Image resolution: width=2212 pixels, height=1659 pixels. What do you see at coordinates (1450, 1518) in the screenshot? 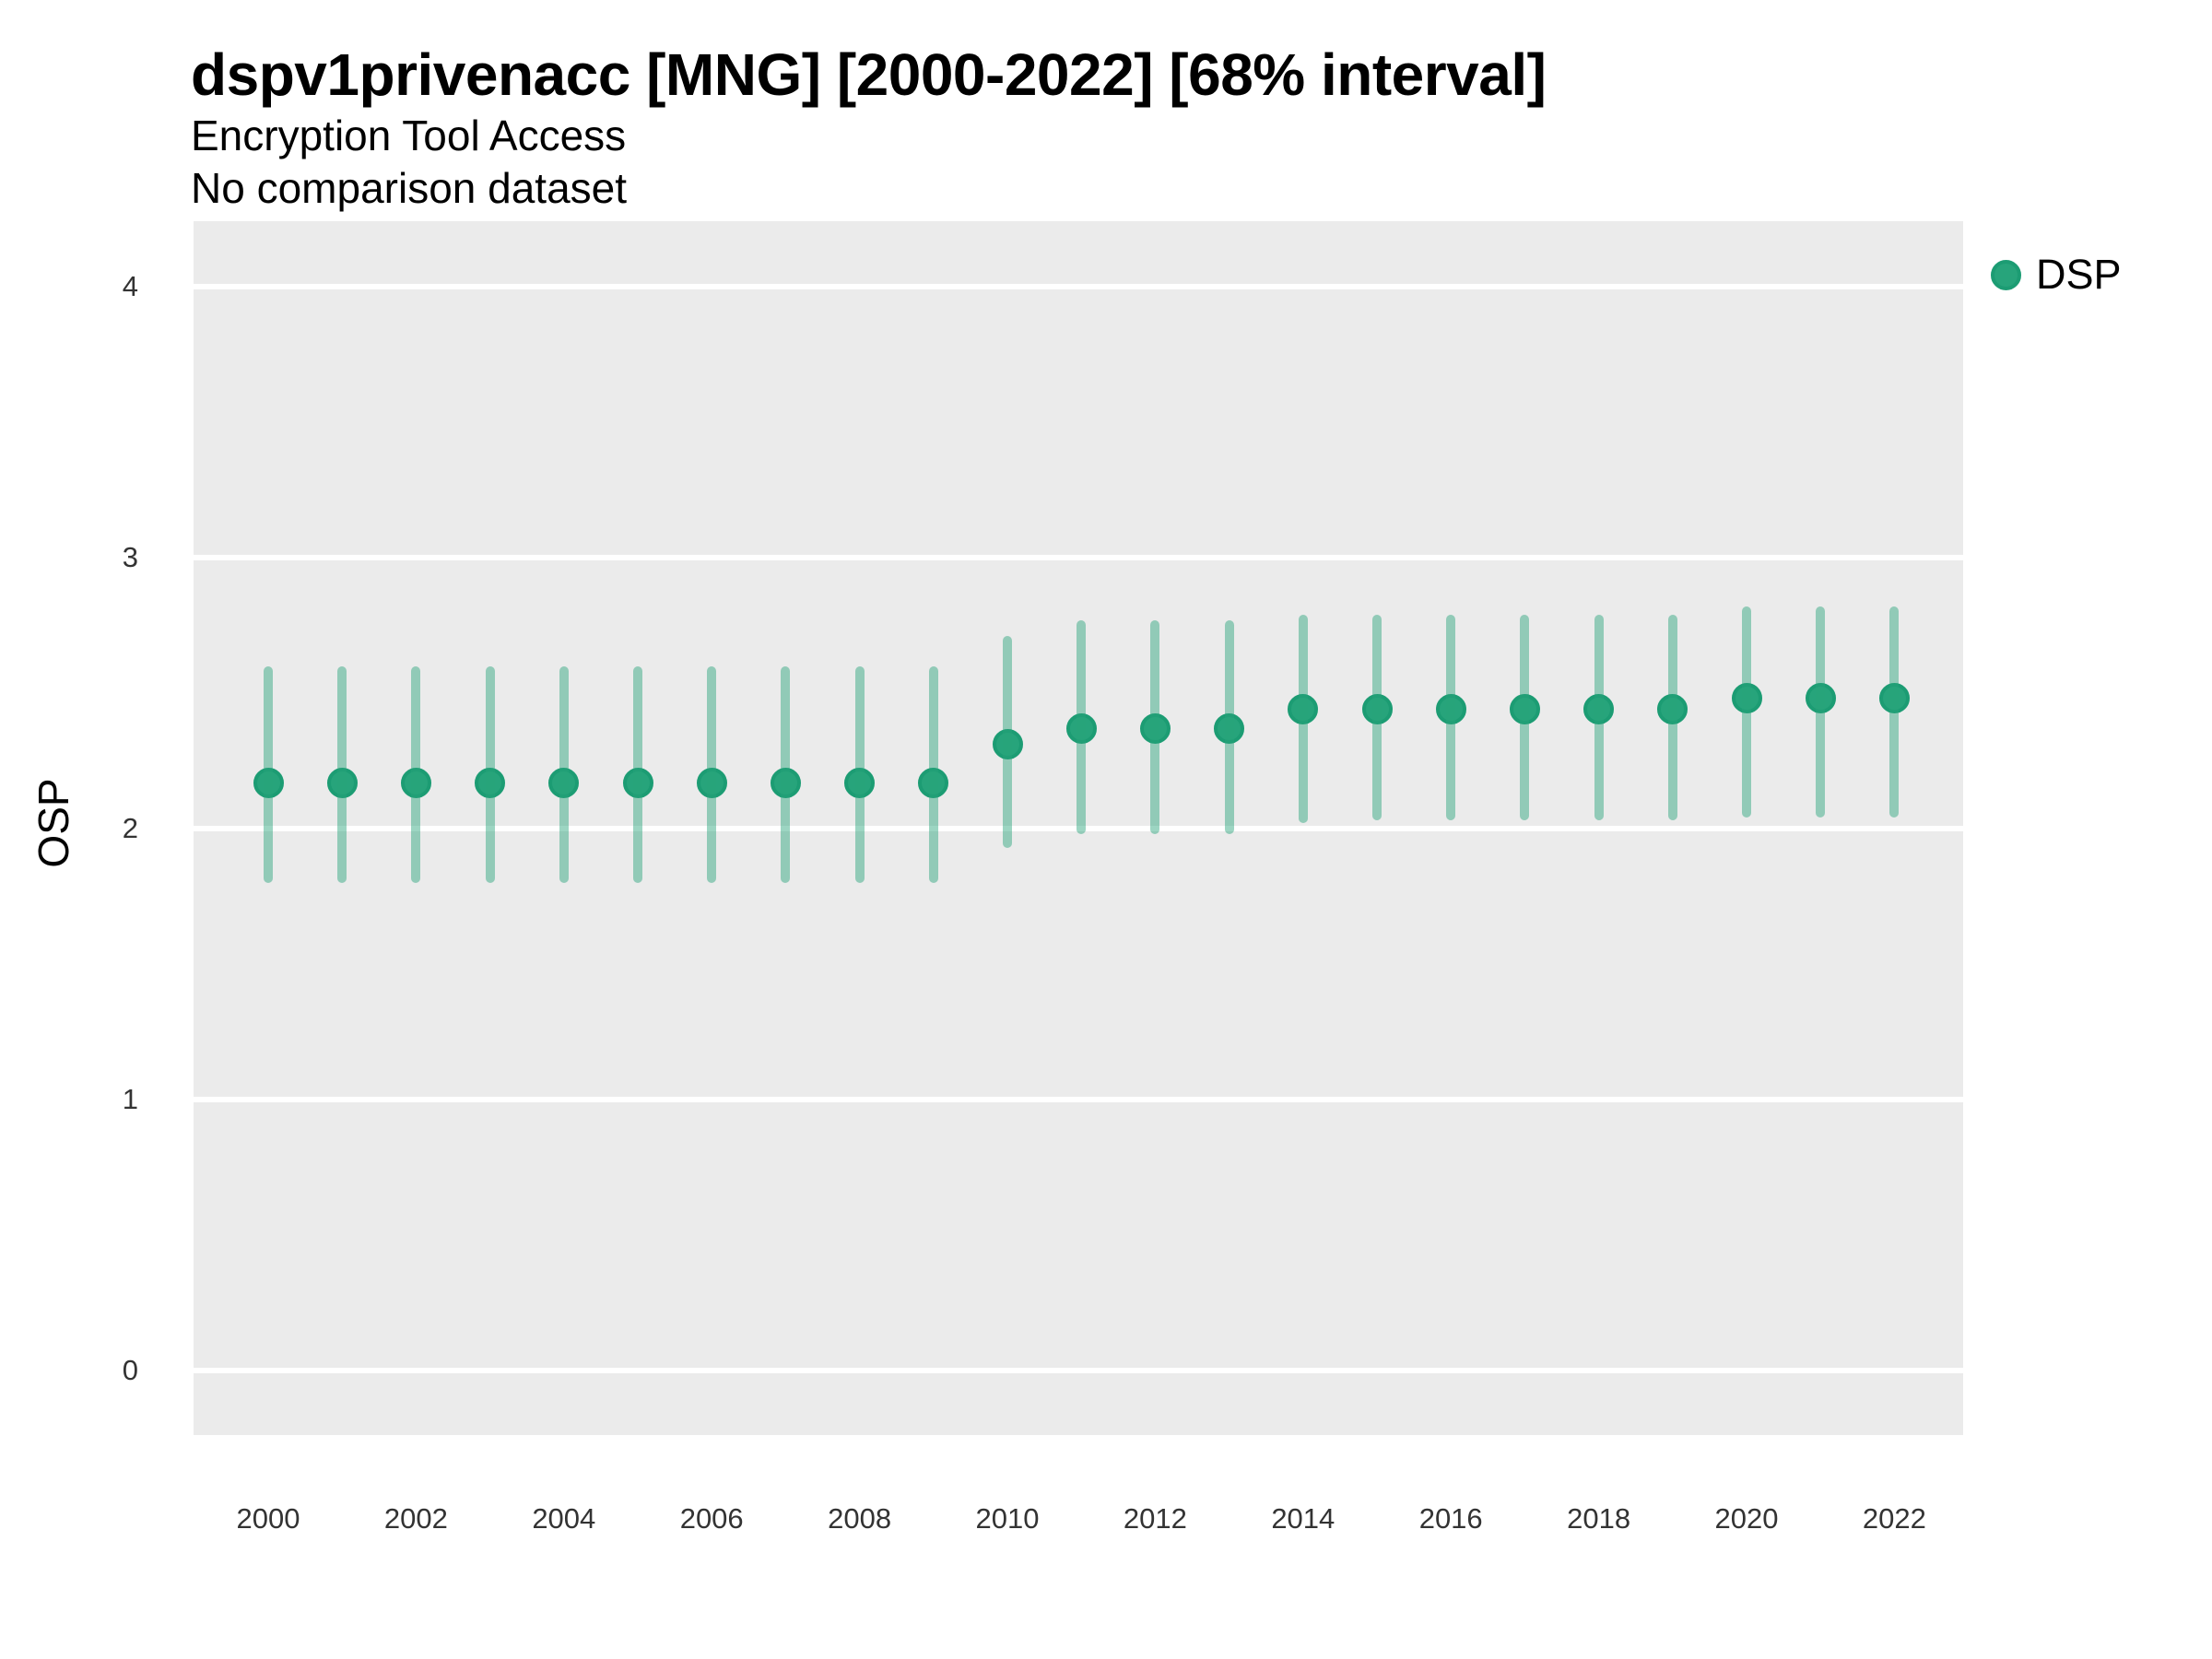
I see `x-tick-label: 2016` at bounding box center [1450, 1518].